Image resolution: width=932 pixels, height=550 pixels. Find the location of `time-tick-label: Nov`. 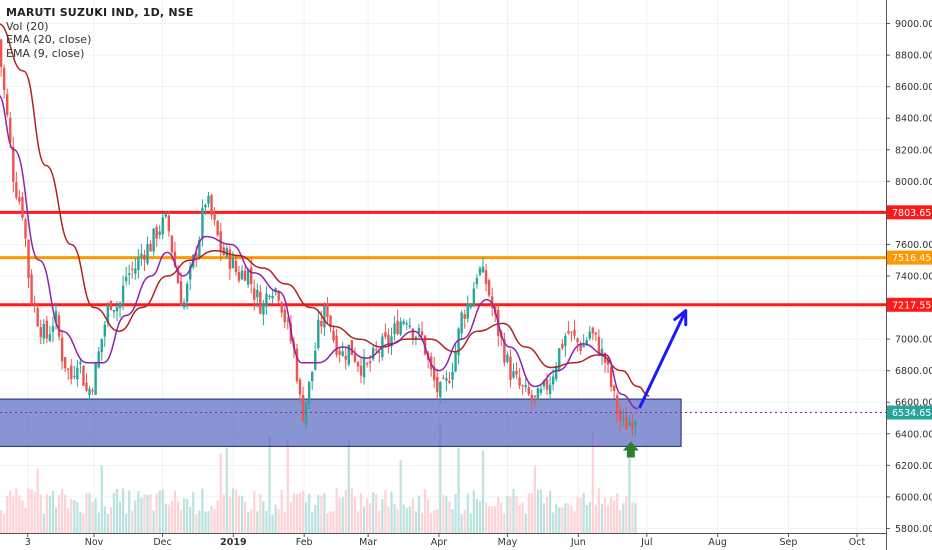

time-tick-label: Nov is located at coordinates (94, 542).